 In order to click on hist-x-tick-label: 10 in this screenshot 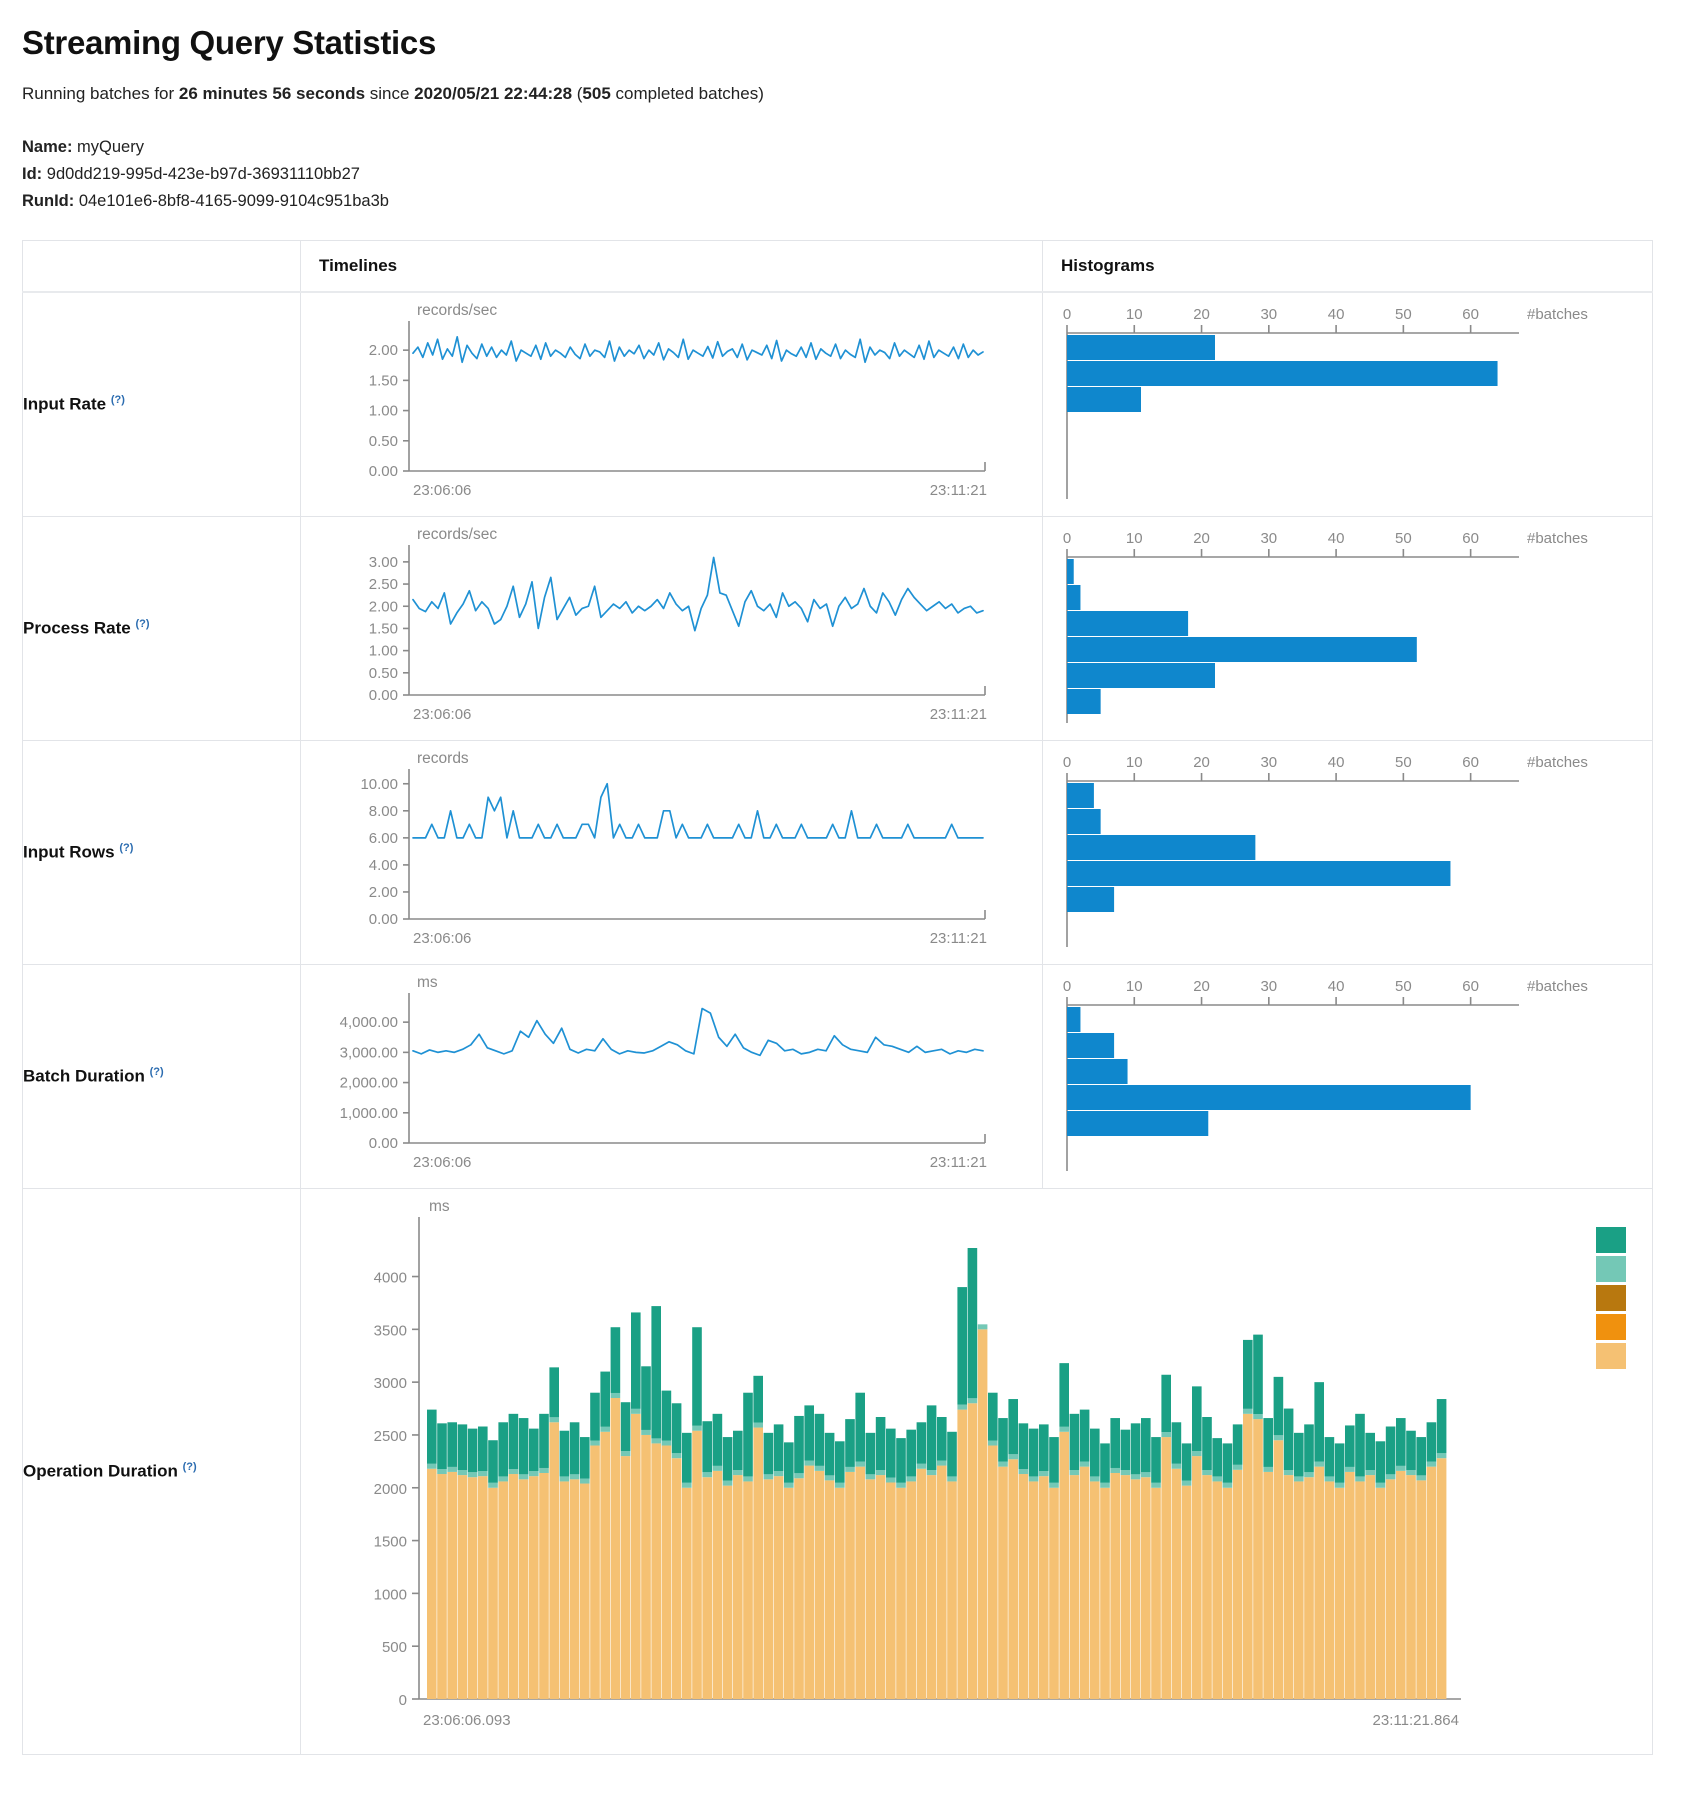, I will do `click(1134, 762)`.